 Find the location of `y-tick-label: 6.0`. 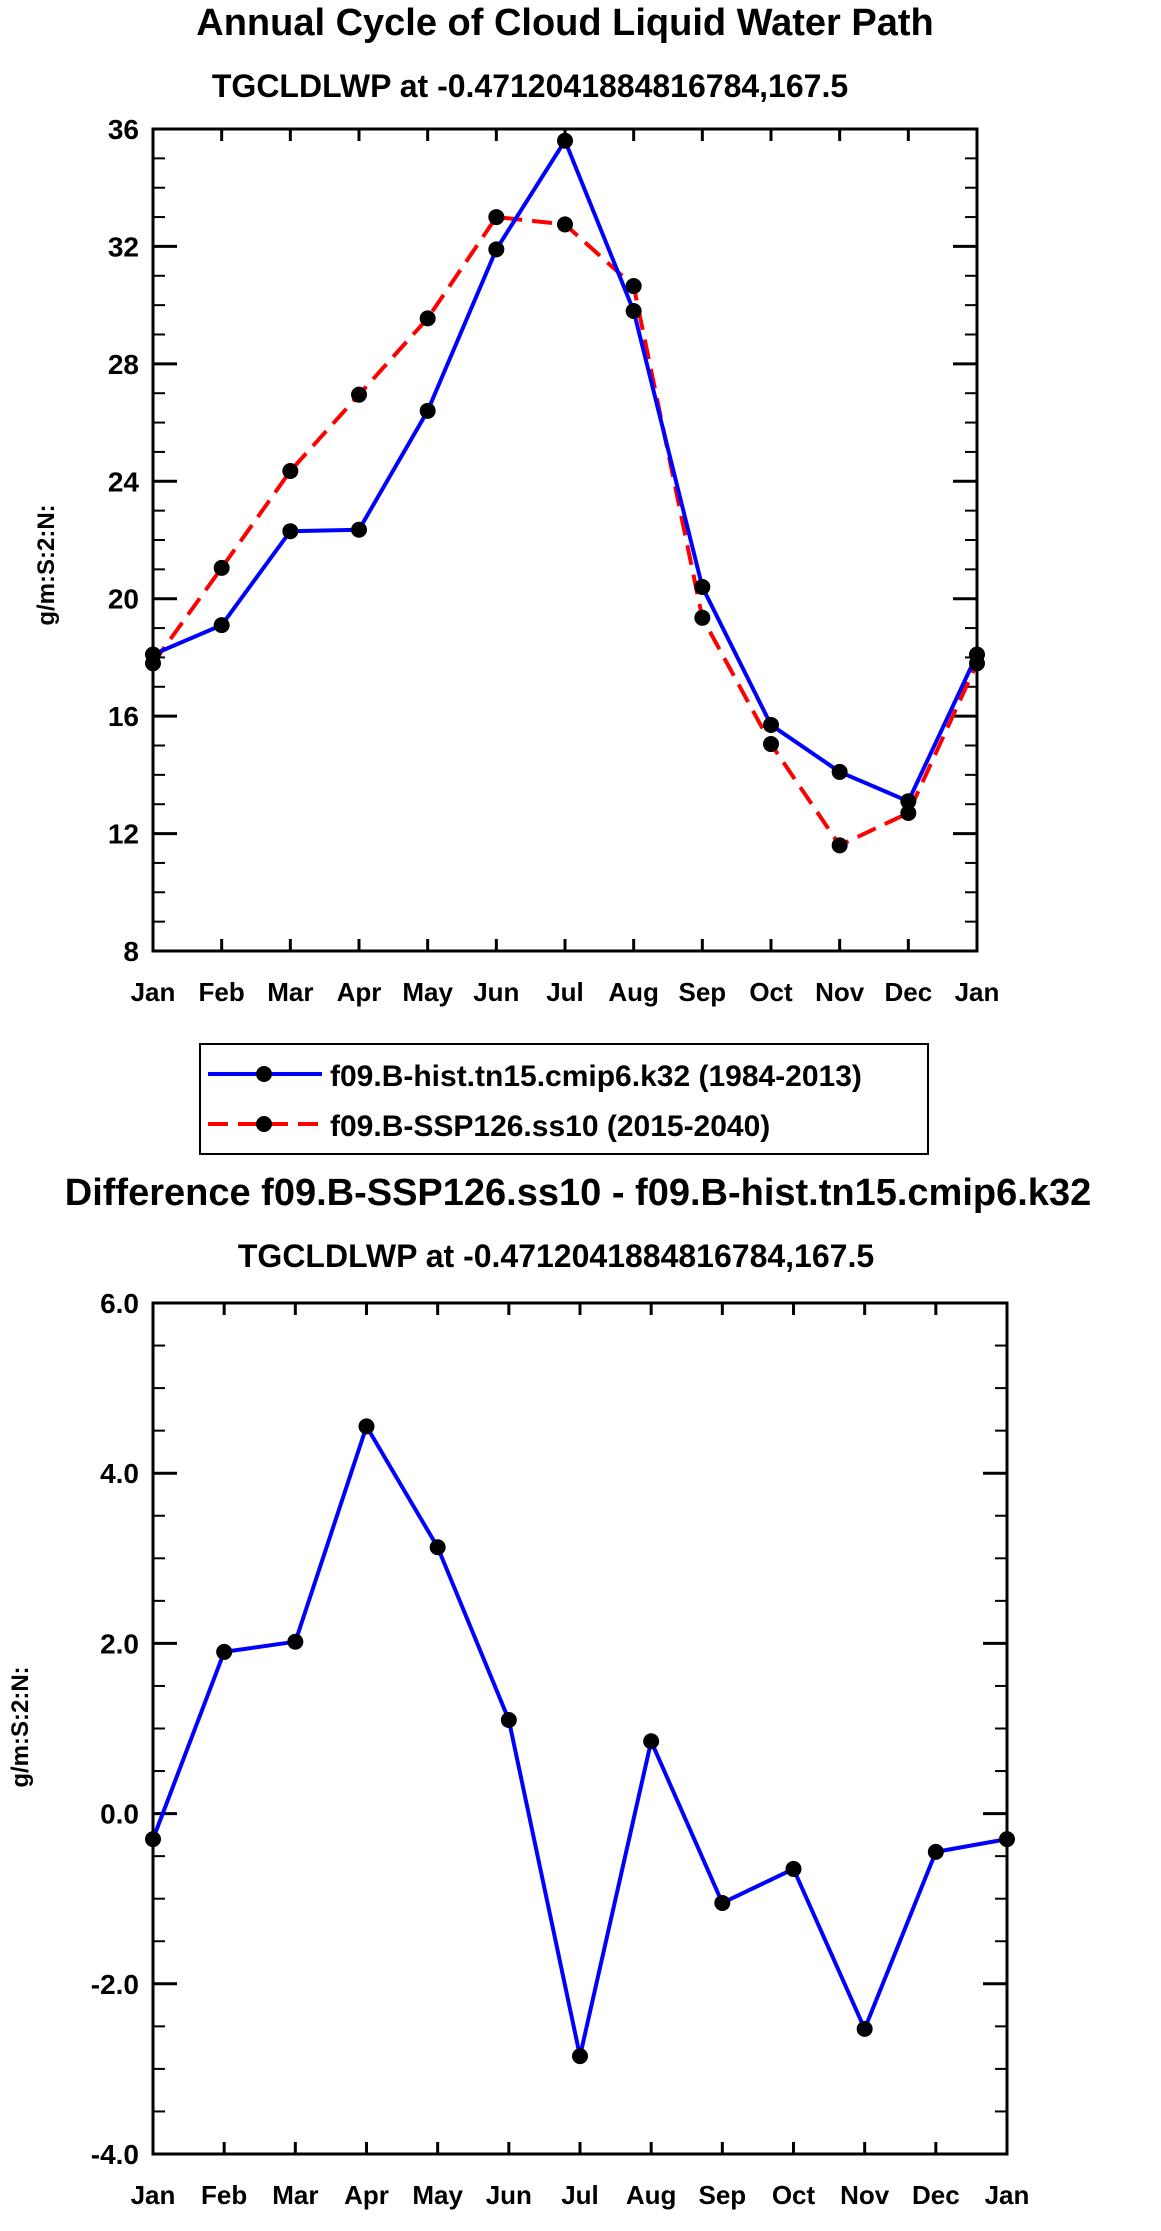

y-tick-label: 6.0 is located at coordinates (119, 1303).